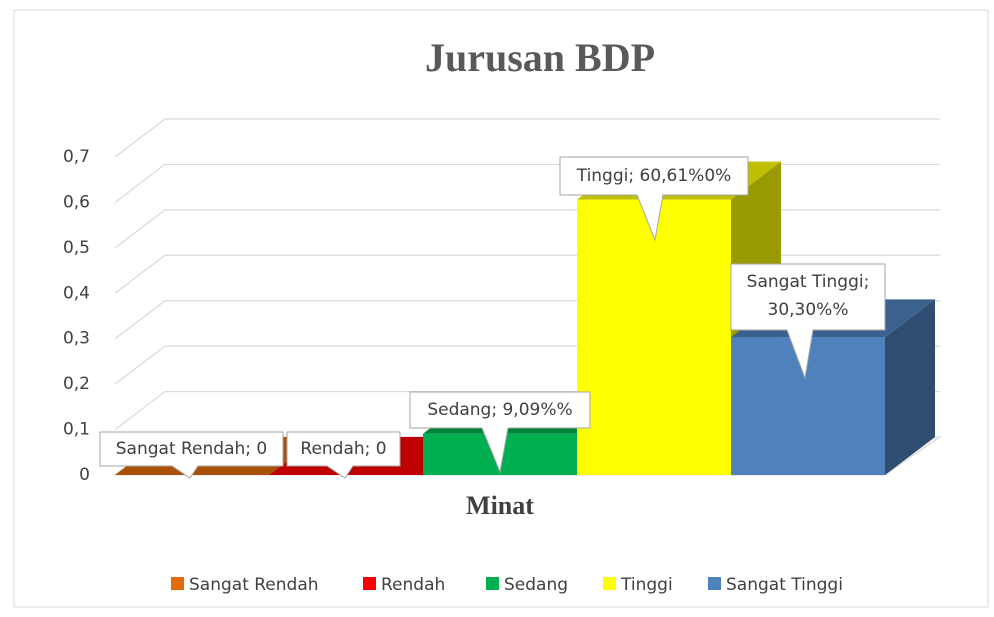 Image resolution: width=994 pixels, height=617 pixels. What do you see at coordinates (76, 202) in the screenshot?
I see `y-tick-label: 0,6` at bounding box center [76, 202].